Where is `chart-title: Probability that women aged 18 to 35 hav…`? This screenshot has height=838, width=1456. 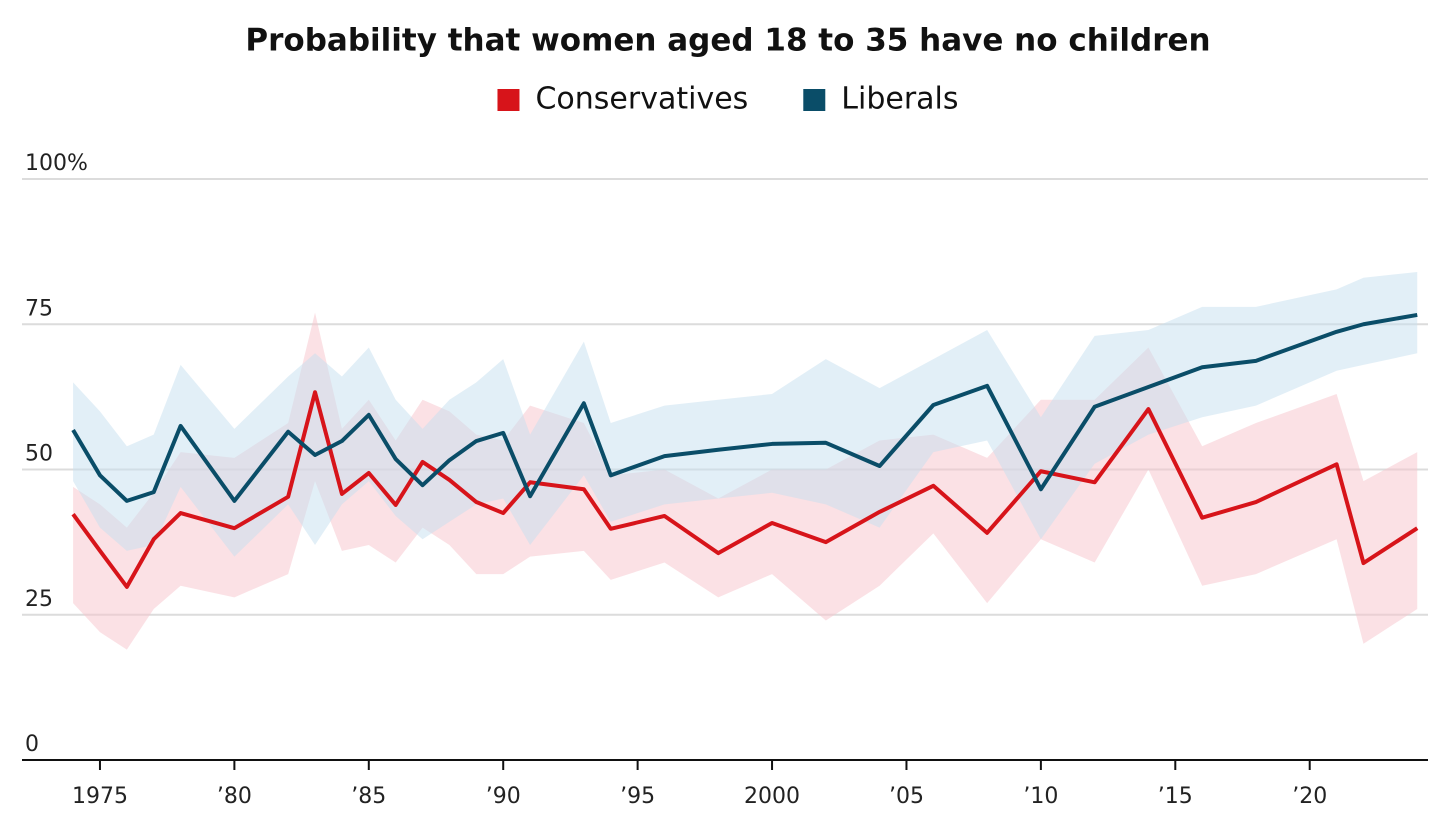 chart-title: Probability that women aged 18 to 35 hav… is located at coordinates (727, 41).